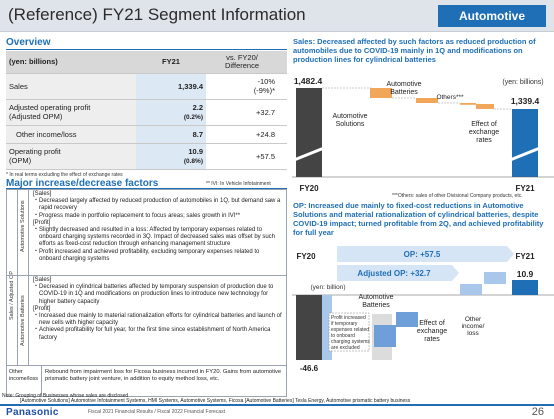  I want to click on segment-badge: Automotive, so click(492, 16).